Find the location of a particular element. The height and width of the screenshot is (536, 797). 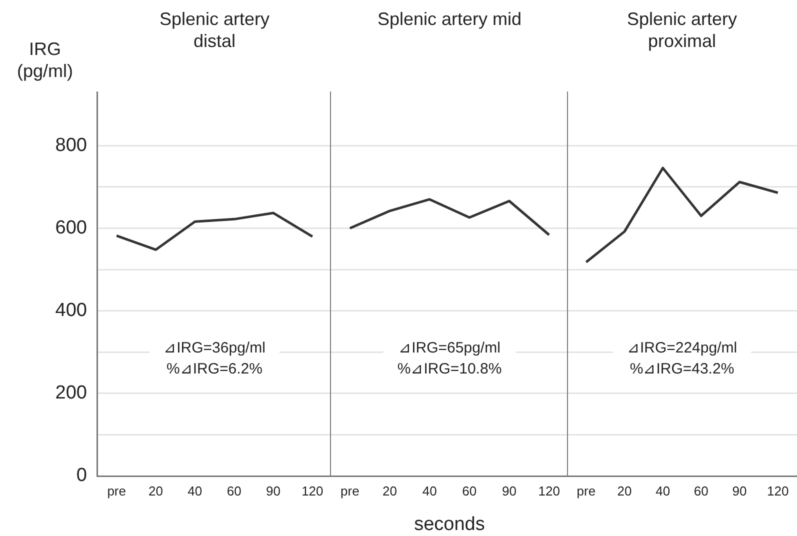

y-axis-title: IRG (pg/ml) is located at coordinates (45, 60).